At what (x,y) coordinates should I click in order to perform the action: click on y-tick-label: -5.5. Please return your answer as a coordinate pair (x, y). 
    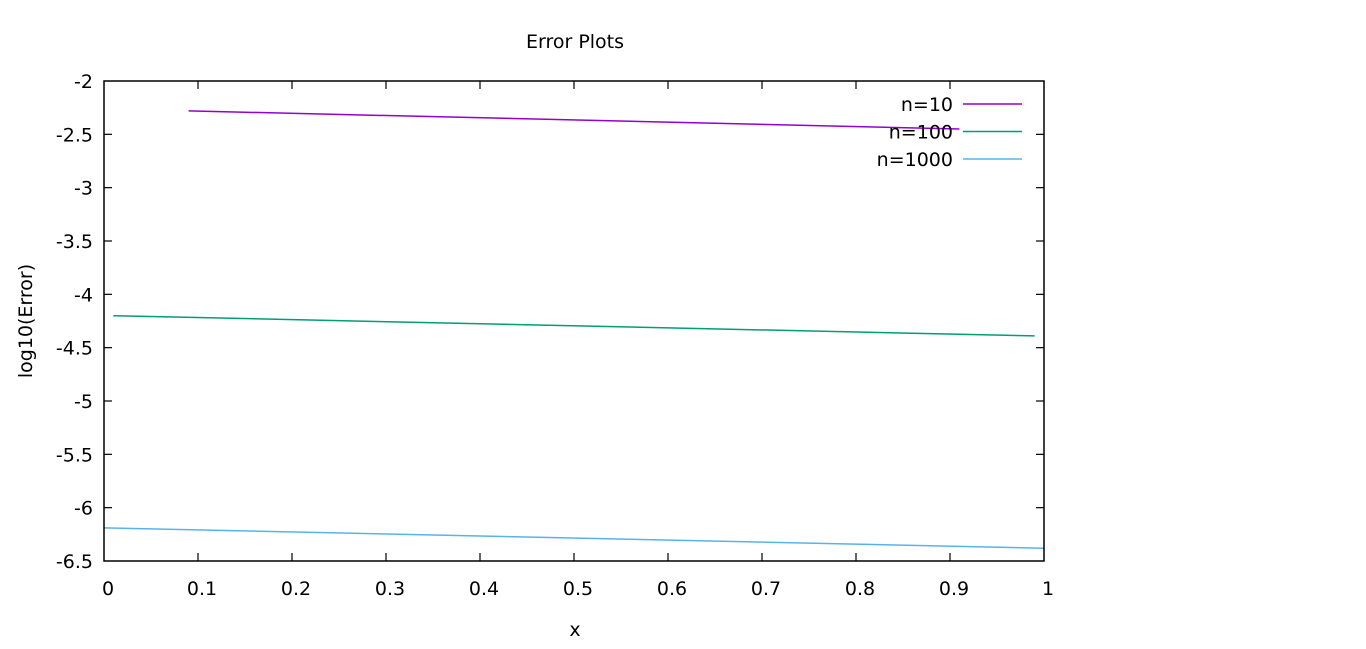
    Looking at the image, I should click on (74, 455).